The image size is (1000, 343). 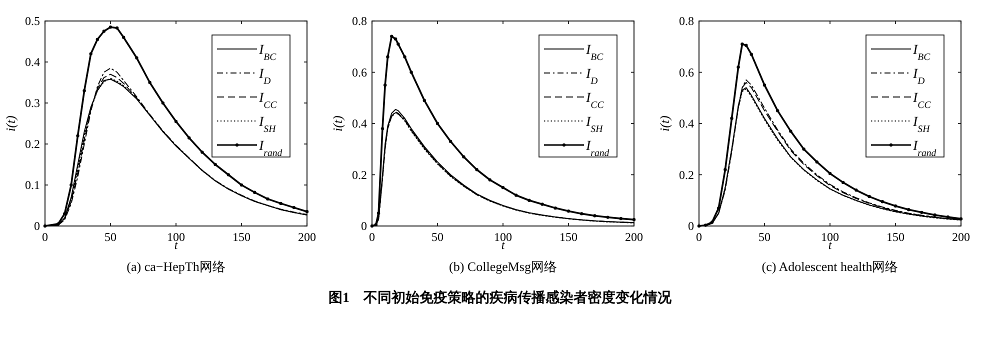 I want to click on y-tick-label: 0.1, so click(x=32, y=185).